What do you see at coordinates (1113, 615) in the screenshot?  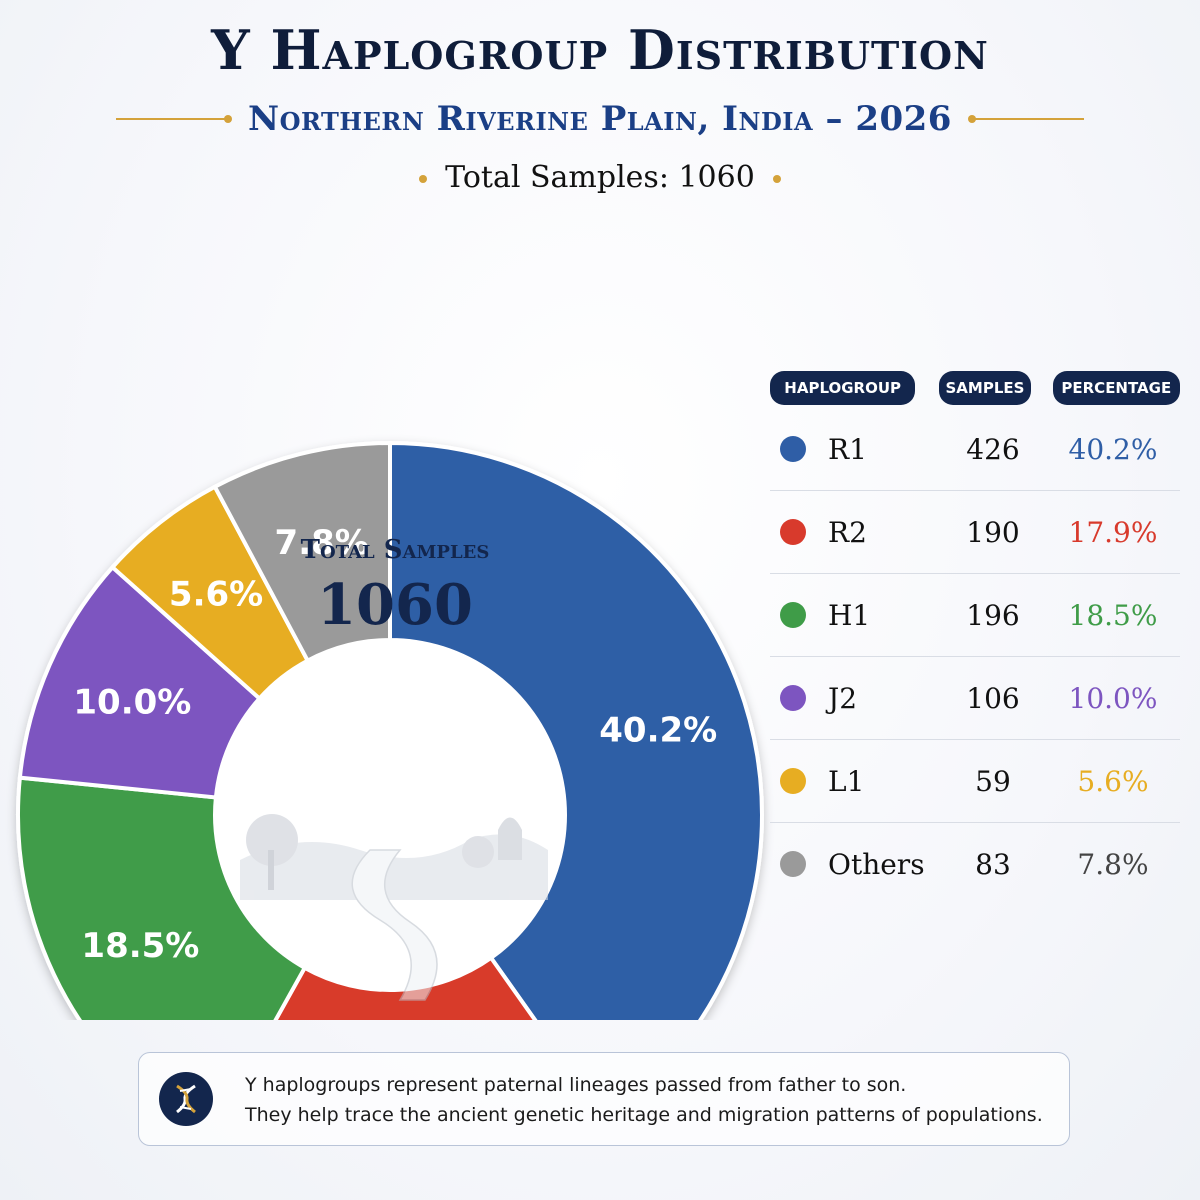 I see `percentage-value: 18.5%` at bounding box center [1113, 615].